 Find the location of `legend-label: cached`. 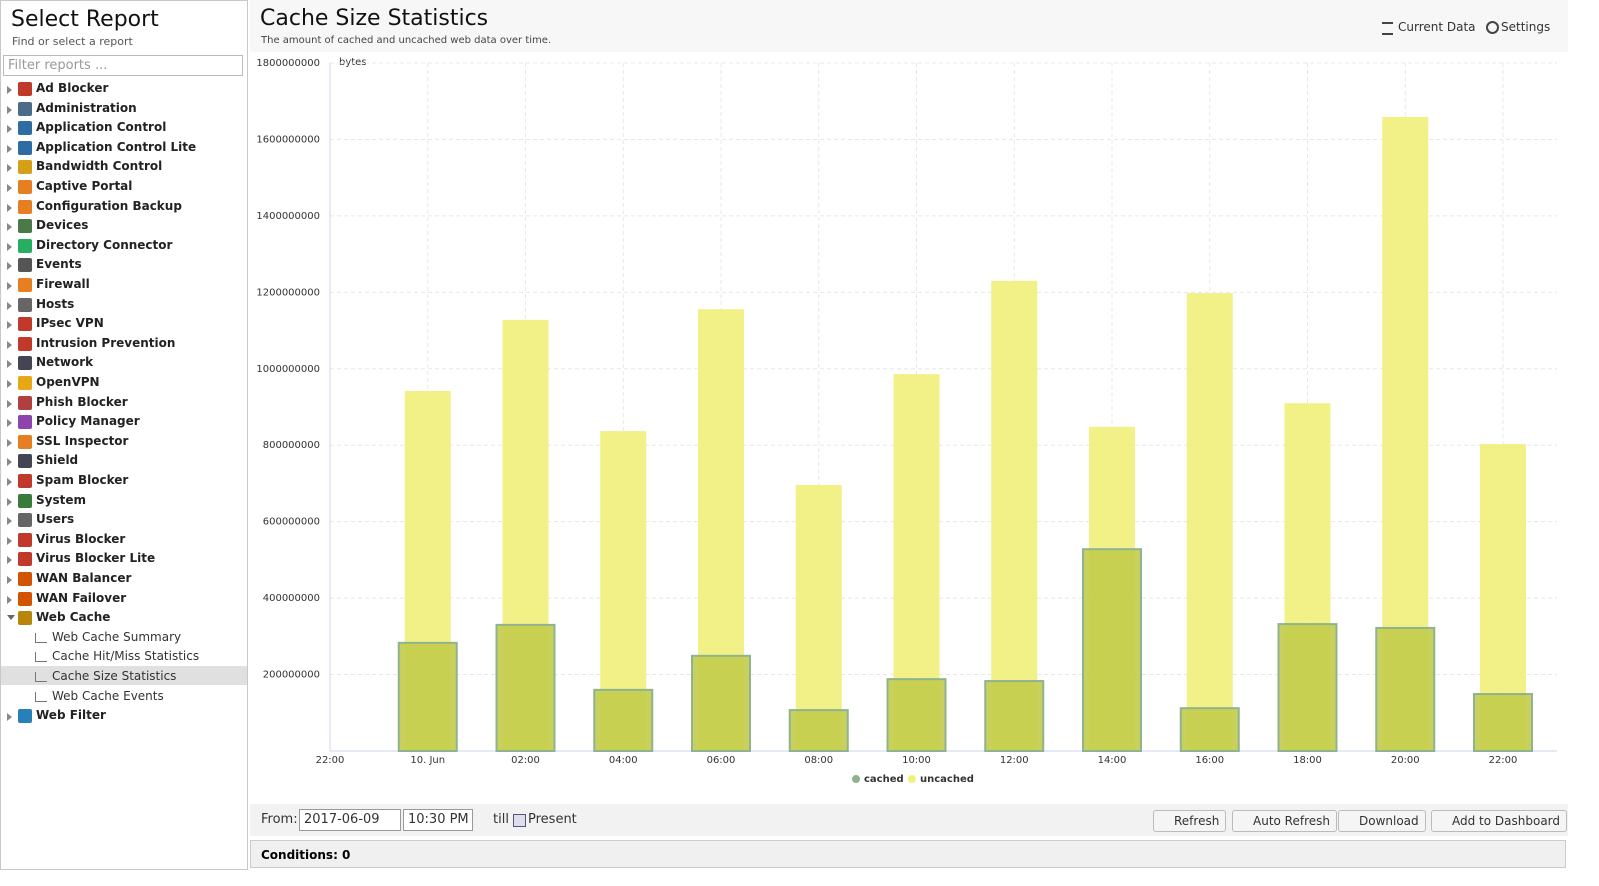

legend-label: cached is located at coordinates (884, 779).